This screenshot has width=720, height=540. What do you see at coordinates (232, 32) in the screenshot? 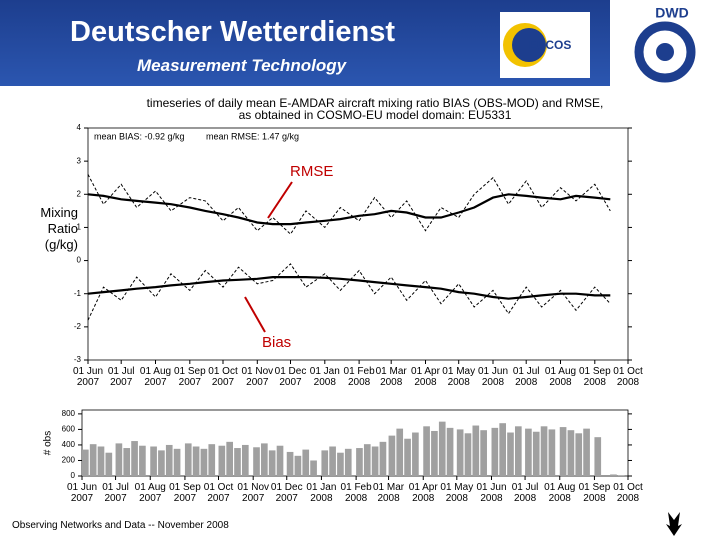
I see `header-title: Deutscher Wetterdienst` at bounding box center [232, 32].